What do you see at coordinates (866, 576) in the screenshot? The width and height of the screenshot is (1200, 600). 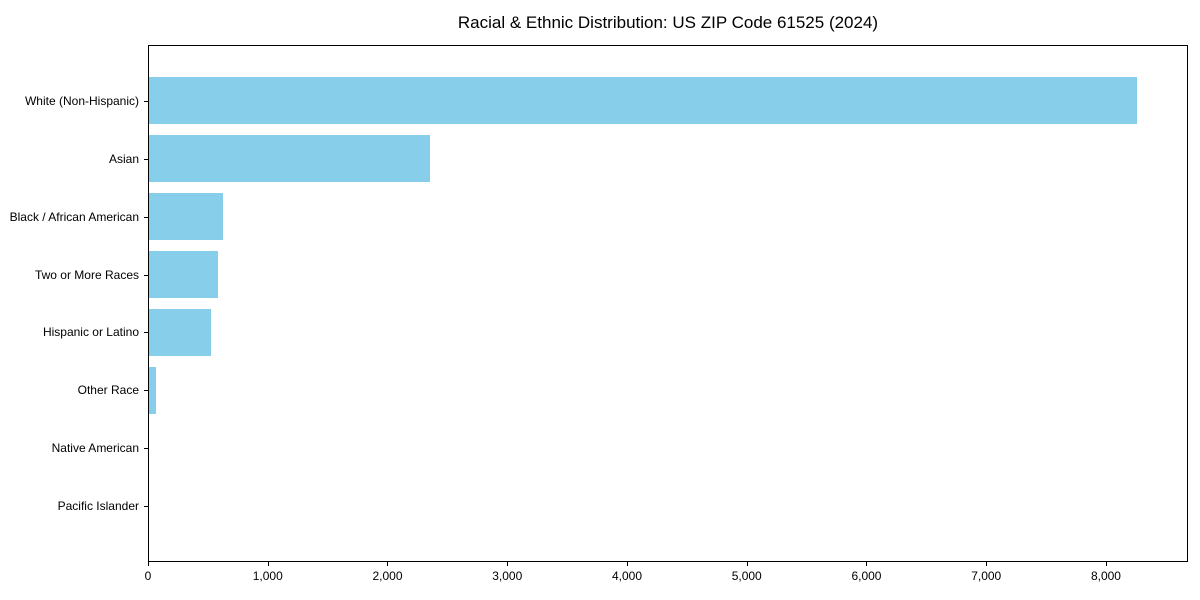 I see `x-tick-label: 6,000` at bounding box center [866, 576].